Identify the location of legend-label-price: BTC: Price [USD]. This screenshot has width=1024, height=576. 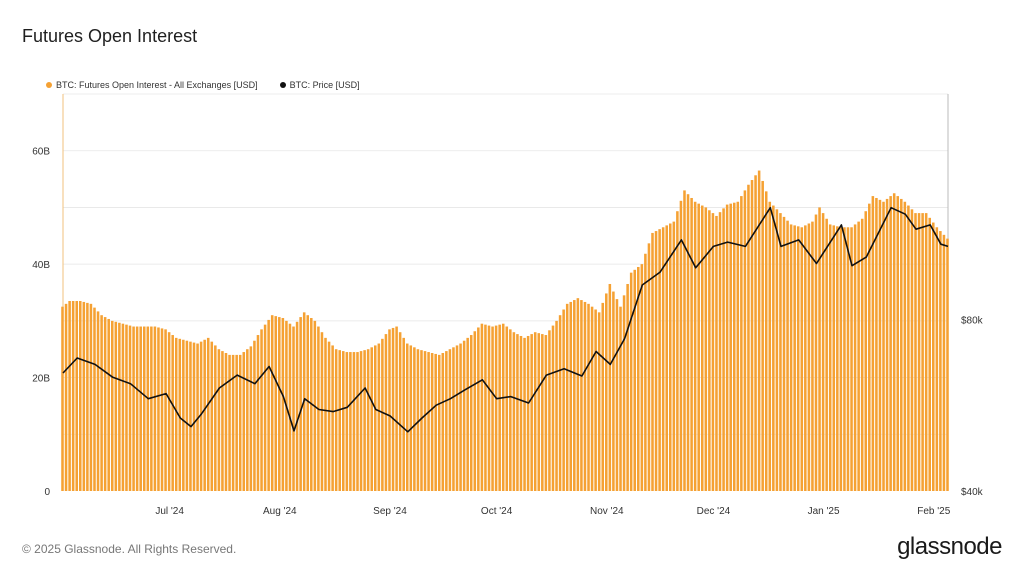
(324, 85).